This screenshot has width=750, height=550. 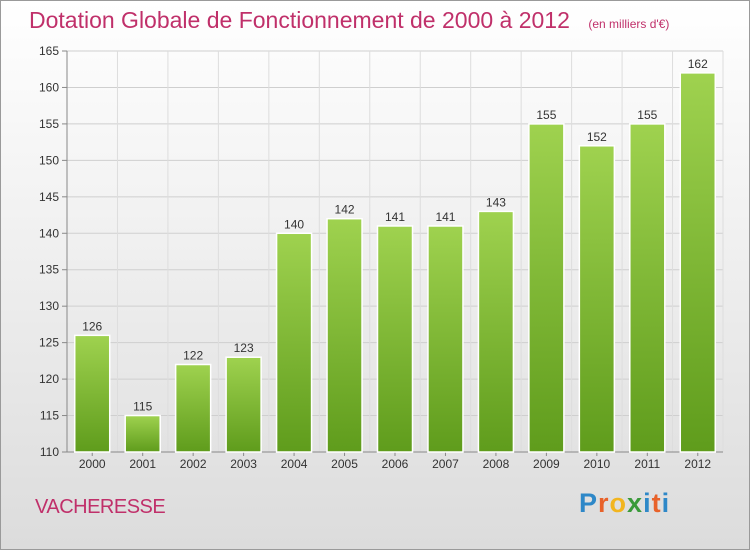 What do you see at coordinates (604, 503) in the screenshot?
I see `logo-letter: r` at bounding box center [604, 503].